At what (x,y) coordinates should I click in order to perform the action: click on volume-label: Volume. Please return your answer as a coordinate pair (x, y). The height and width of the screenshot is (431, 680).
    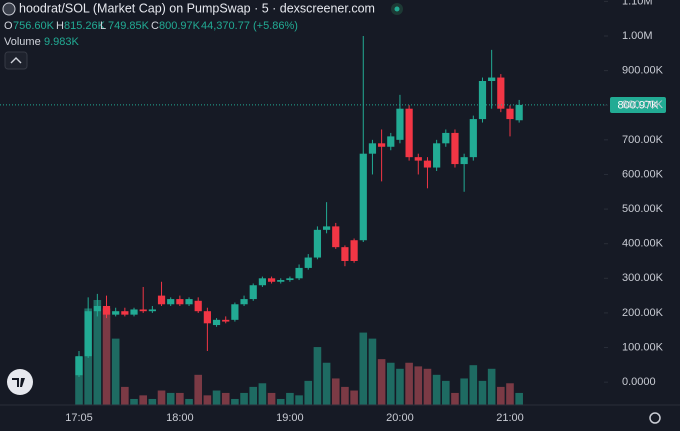
    Looking at the image, I should click on (22, 42).